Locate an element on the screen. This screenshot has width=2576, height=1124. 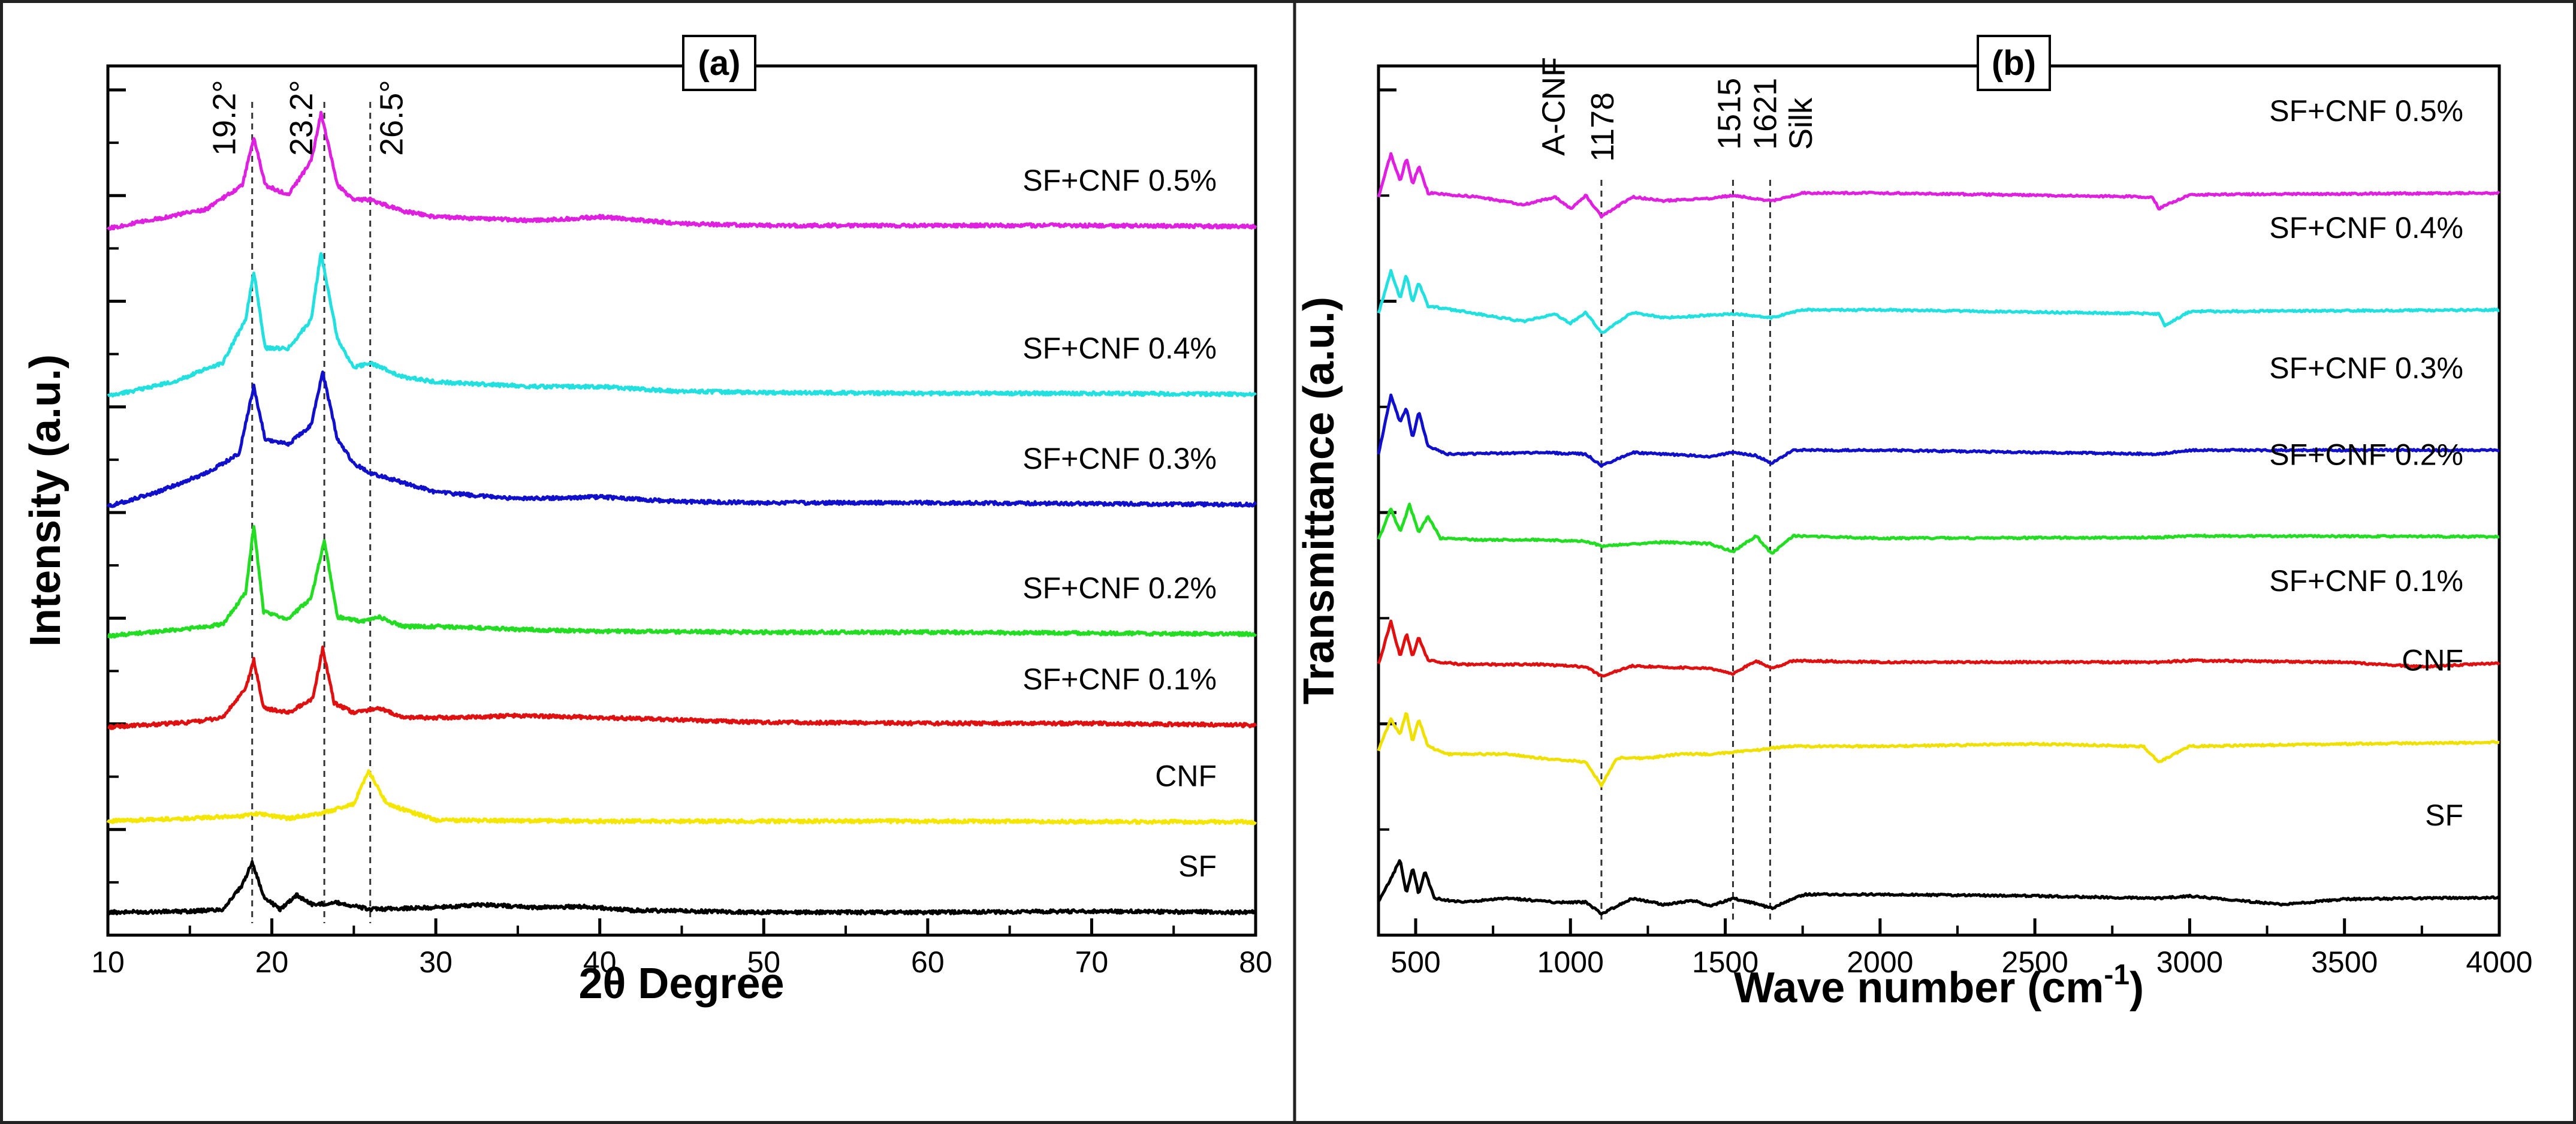
panel-a-y-axis-title: Intensity (a.u.) is located at coordinates (46, 500).